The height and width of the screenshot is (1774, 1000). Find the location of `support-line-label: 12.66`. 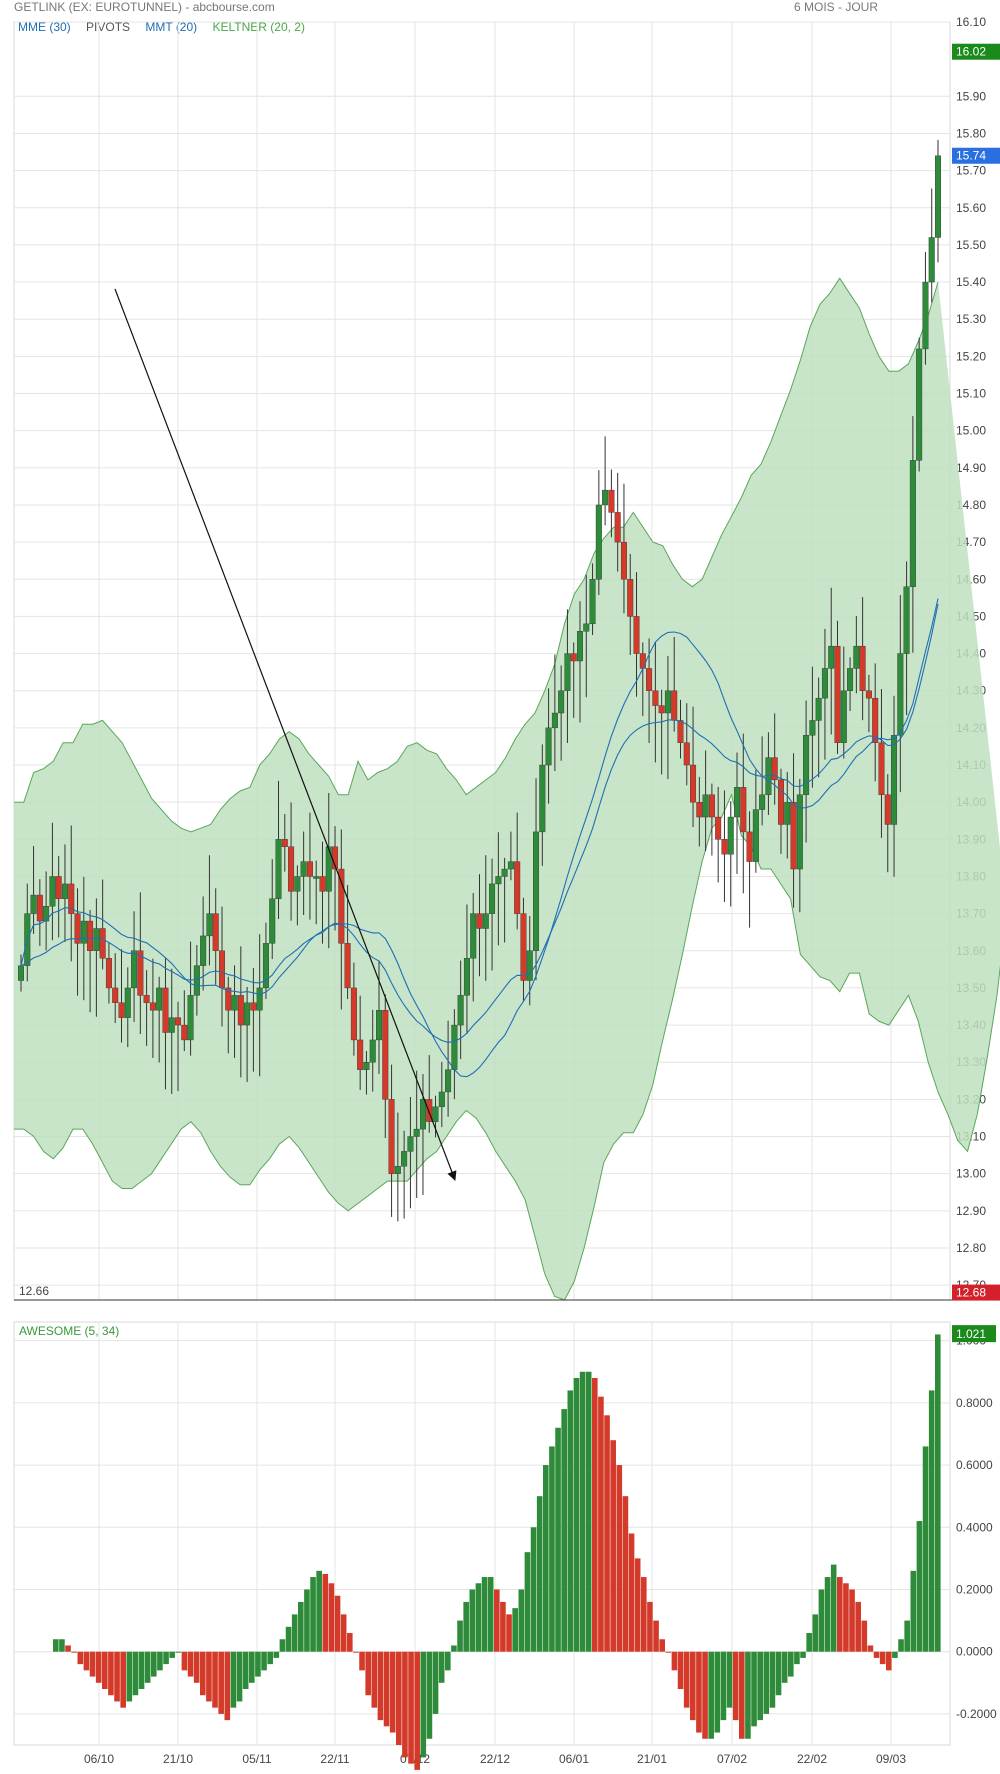

support-line-label: 12.66 is located at coordinates (34, 1291).